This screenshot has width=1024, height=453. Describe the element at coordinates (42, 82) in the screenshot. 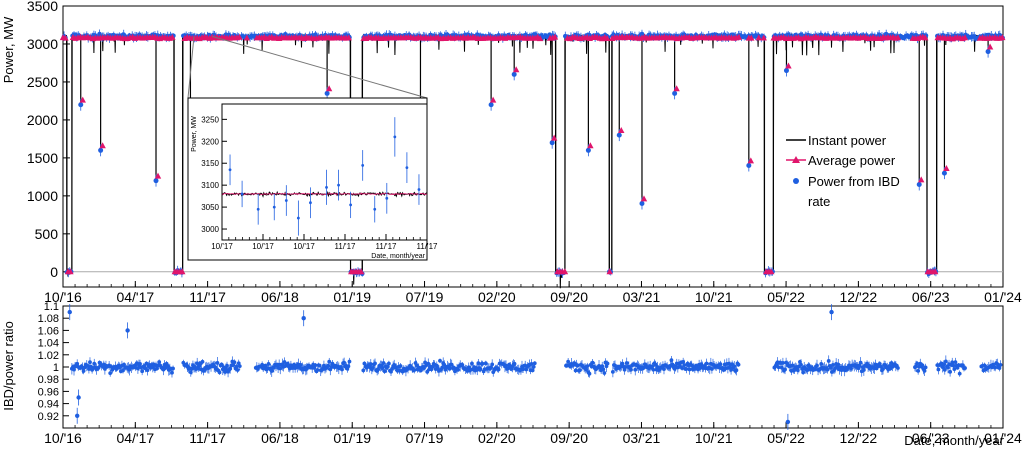

I see `power-ytick-label-5: 2500` at that location.